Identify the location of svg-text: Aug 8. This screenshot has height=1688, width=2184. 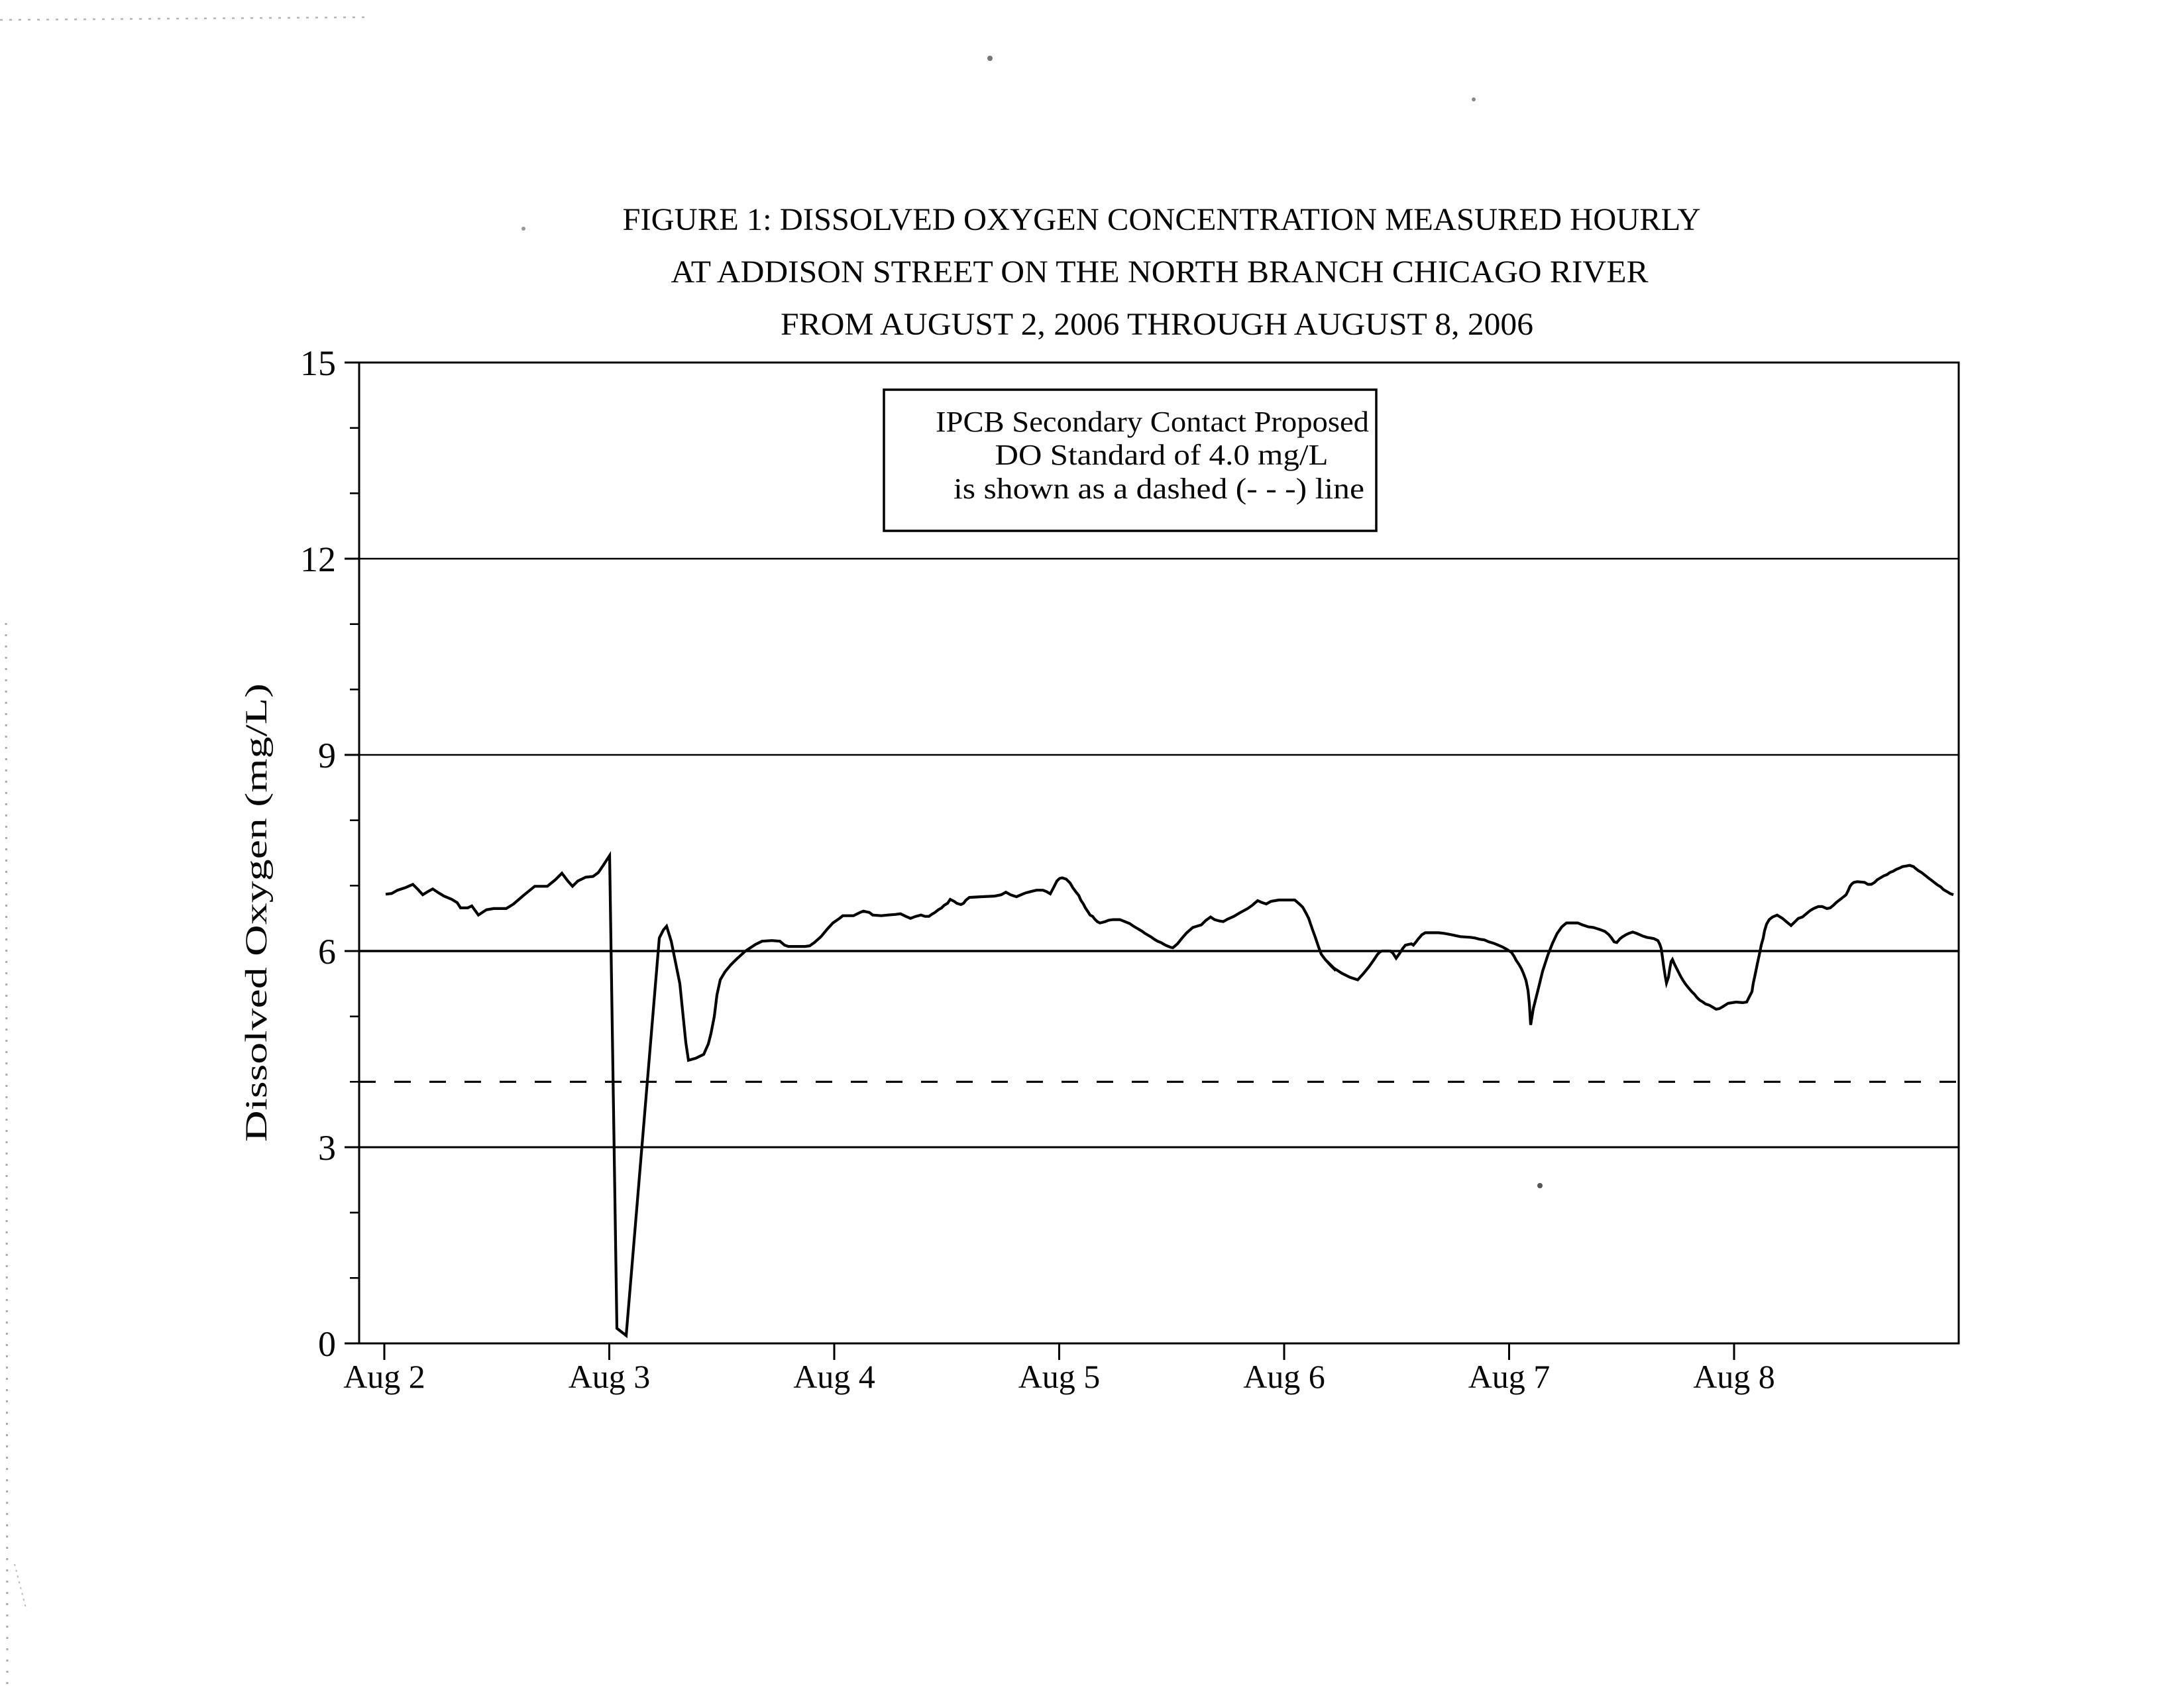
(1734, 1376).